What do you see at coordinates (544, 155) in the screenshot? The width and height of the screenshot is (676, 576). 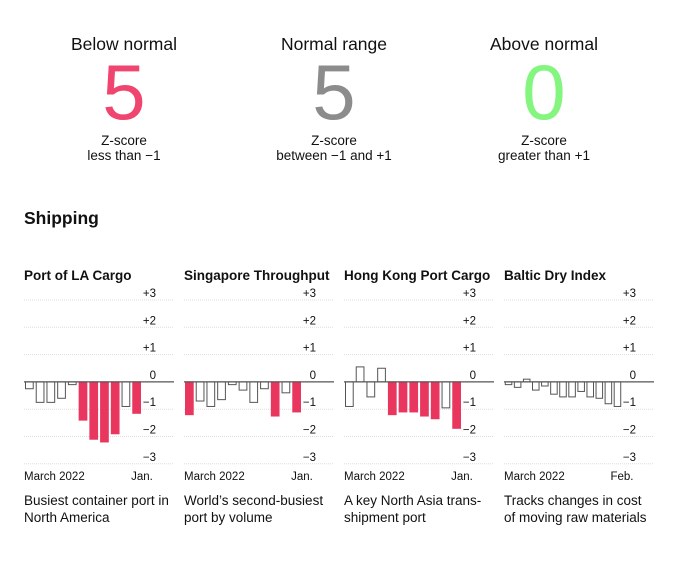 I see `above-normal-desc-line2: greater than +1` at bounding box center [544, 155].